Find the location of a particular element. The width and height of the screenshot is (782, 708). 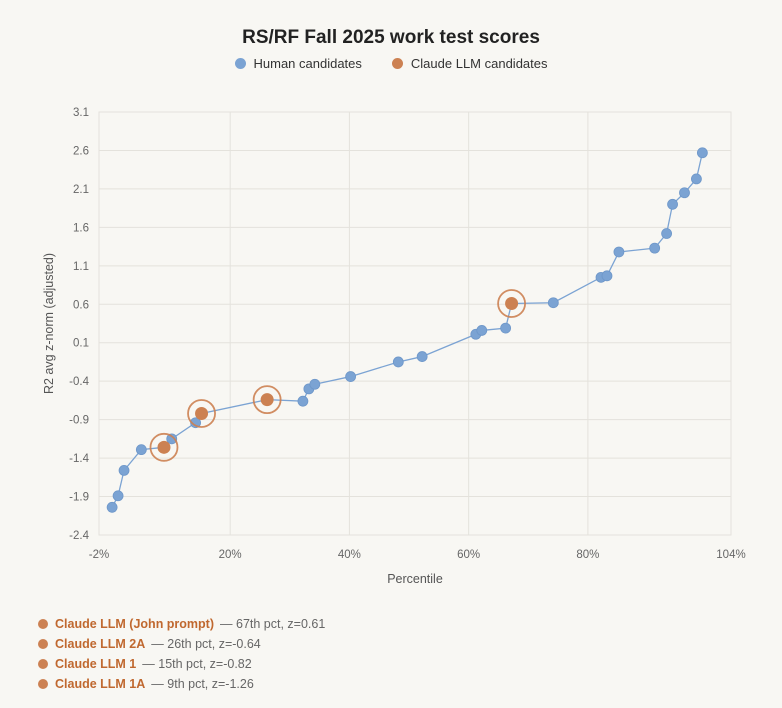

note-name: Claude LLM 1A is located at coordinates (100, 684).